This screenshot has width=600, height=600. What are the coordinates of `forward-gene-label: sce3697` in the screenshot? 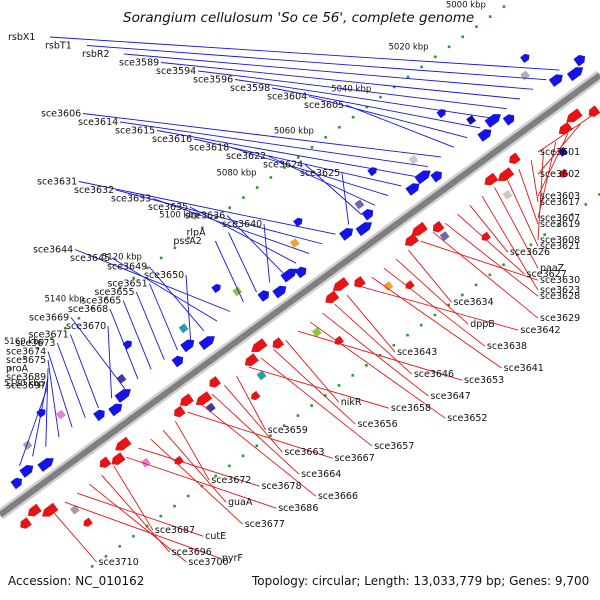 It's located at (26, 386).